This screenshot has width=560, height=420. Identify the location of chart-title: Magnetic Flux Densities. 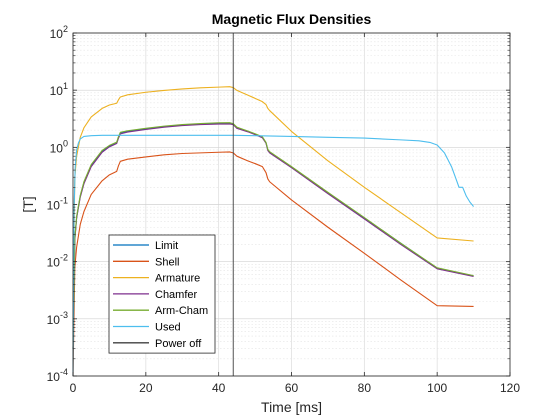
(292, 19).